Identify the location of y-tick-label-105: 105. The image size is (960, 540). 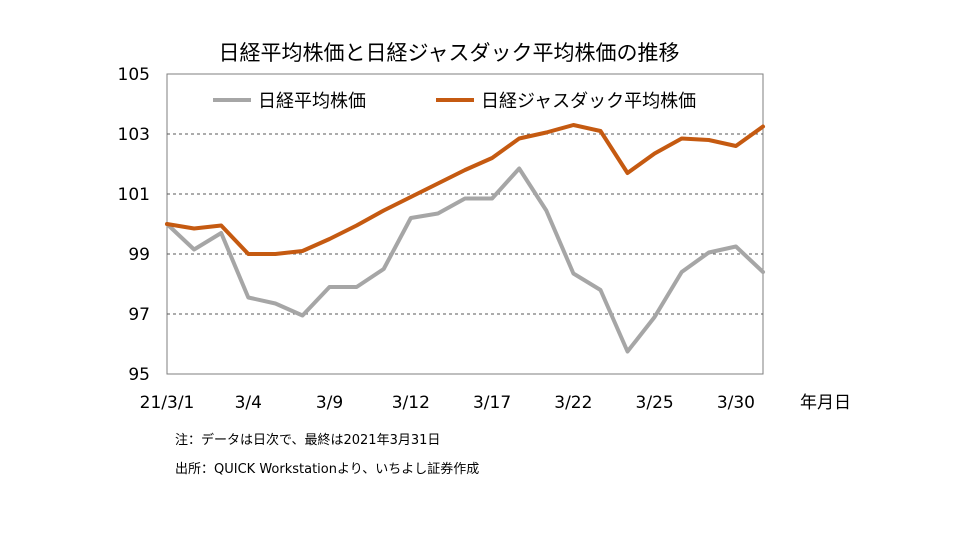
(134, 75).